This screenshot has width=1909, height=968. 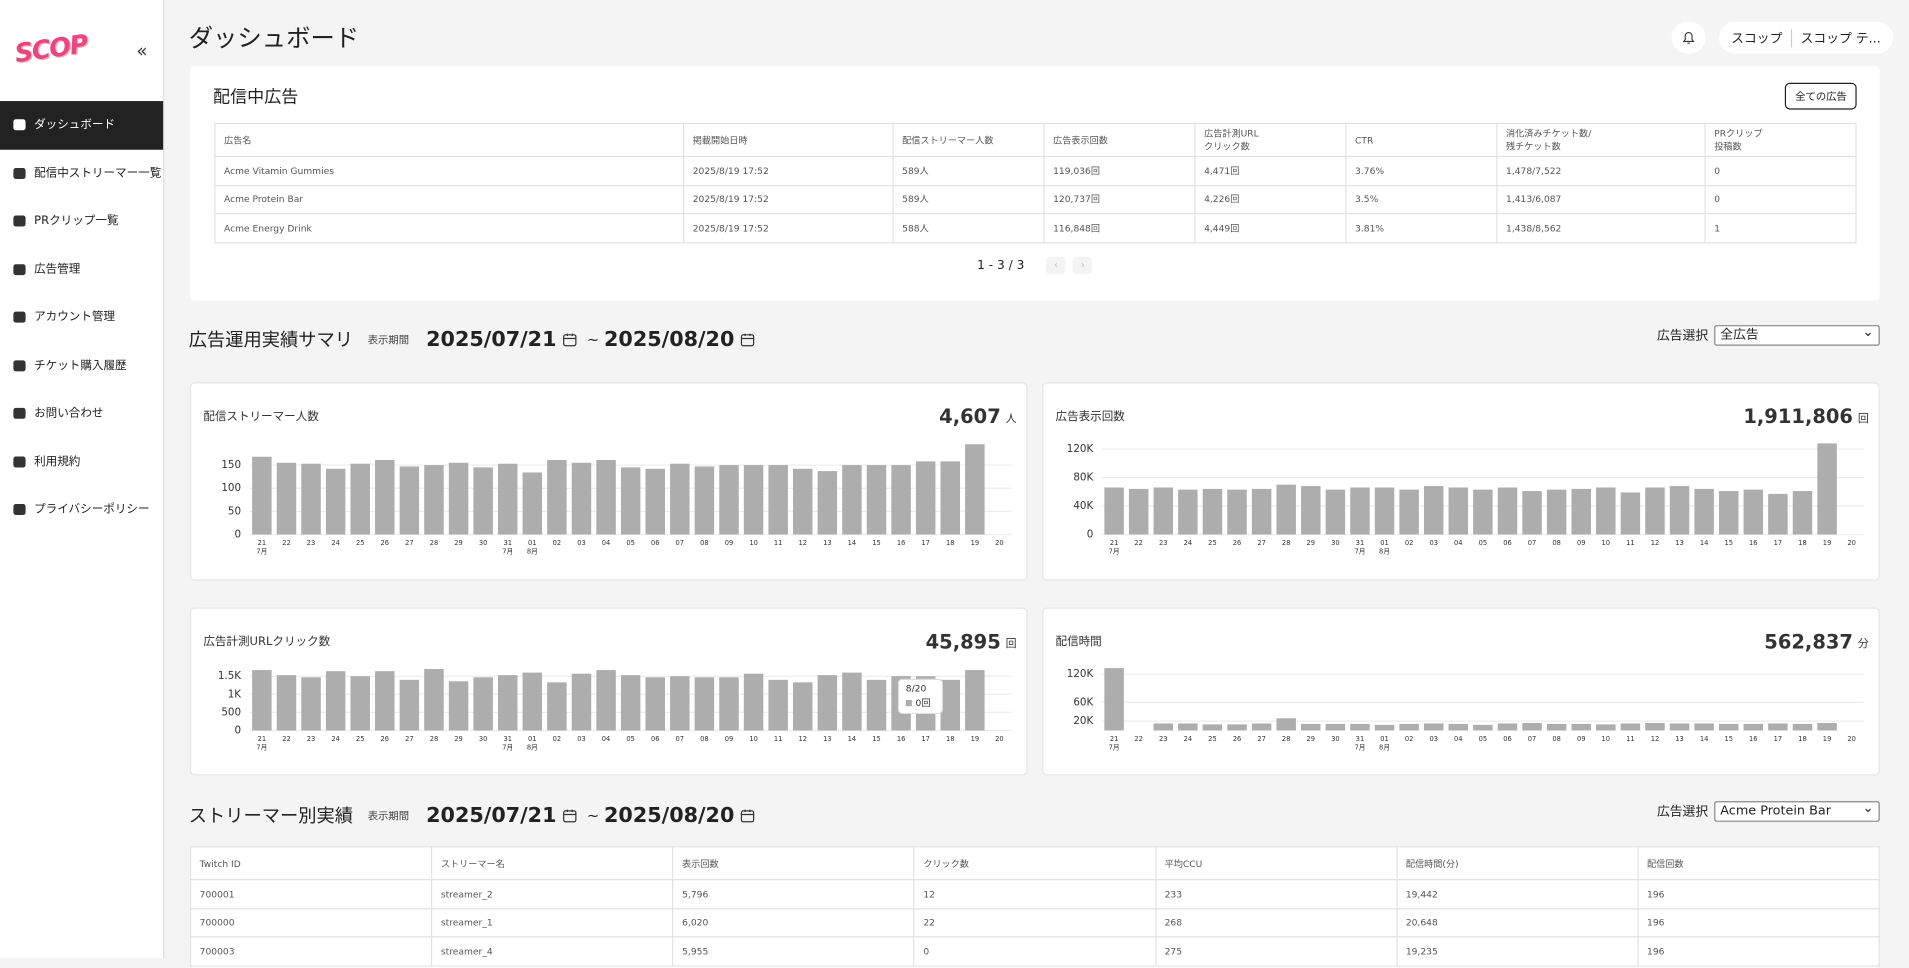 What do you see at coordinates (1056, 265) in the screenshot?
I see `prev-page: ‹` at bounding box center [1056, 265].